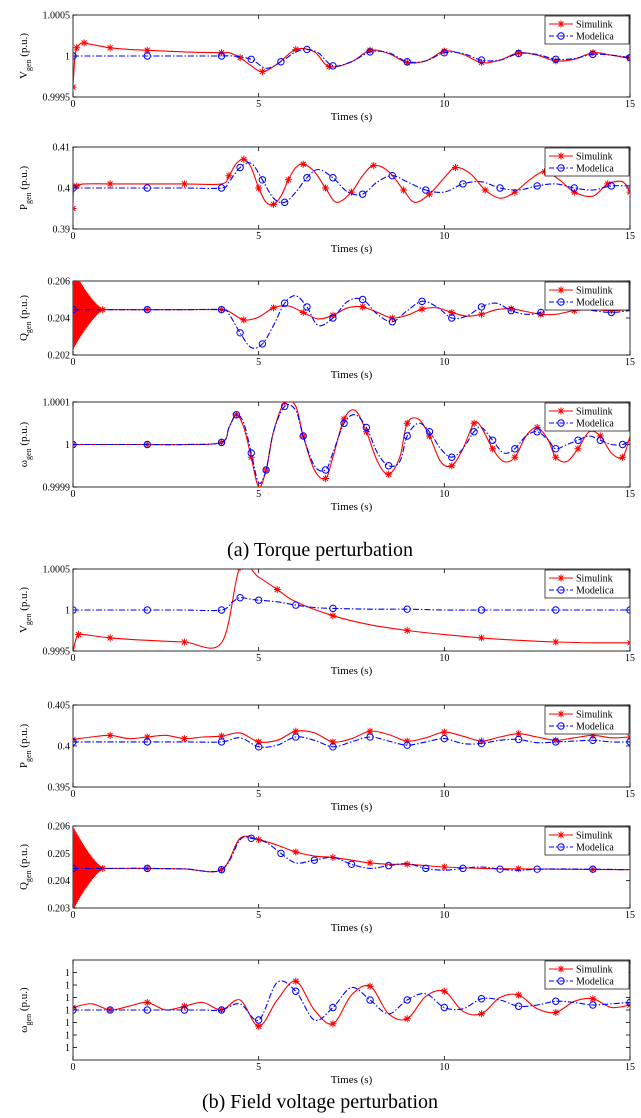  I want to click on y-tick-label: 1.0001, so click(57, 403).